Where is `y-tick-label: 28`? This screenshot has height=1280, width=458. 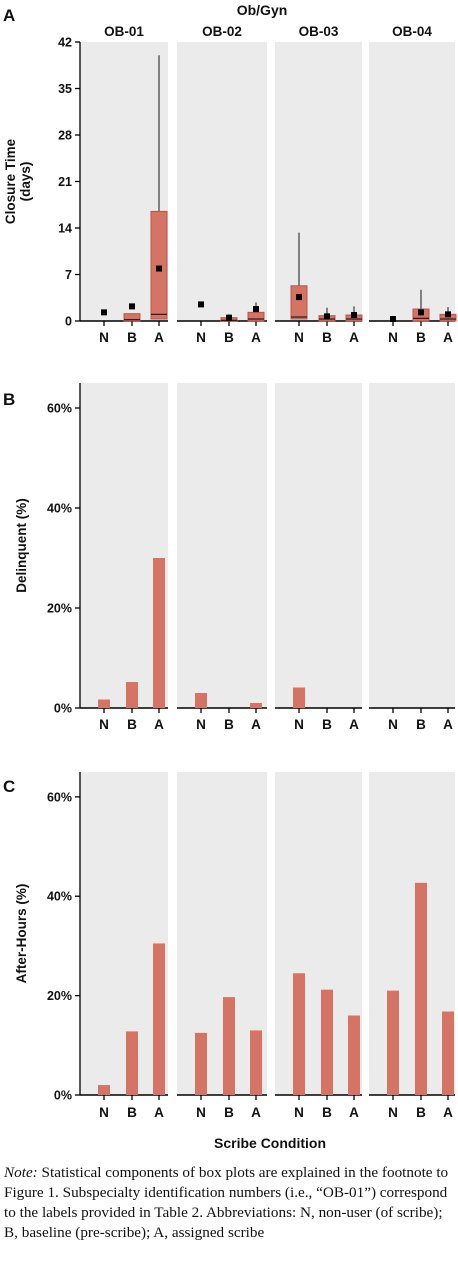 y-tick-label: 28 is located at coordinates (65, 136).